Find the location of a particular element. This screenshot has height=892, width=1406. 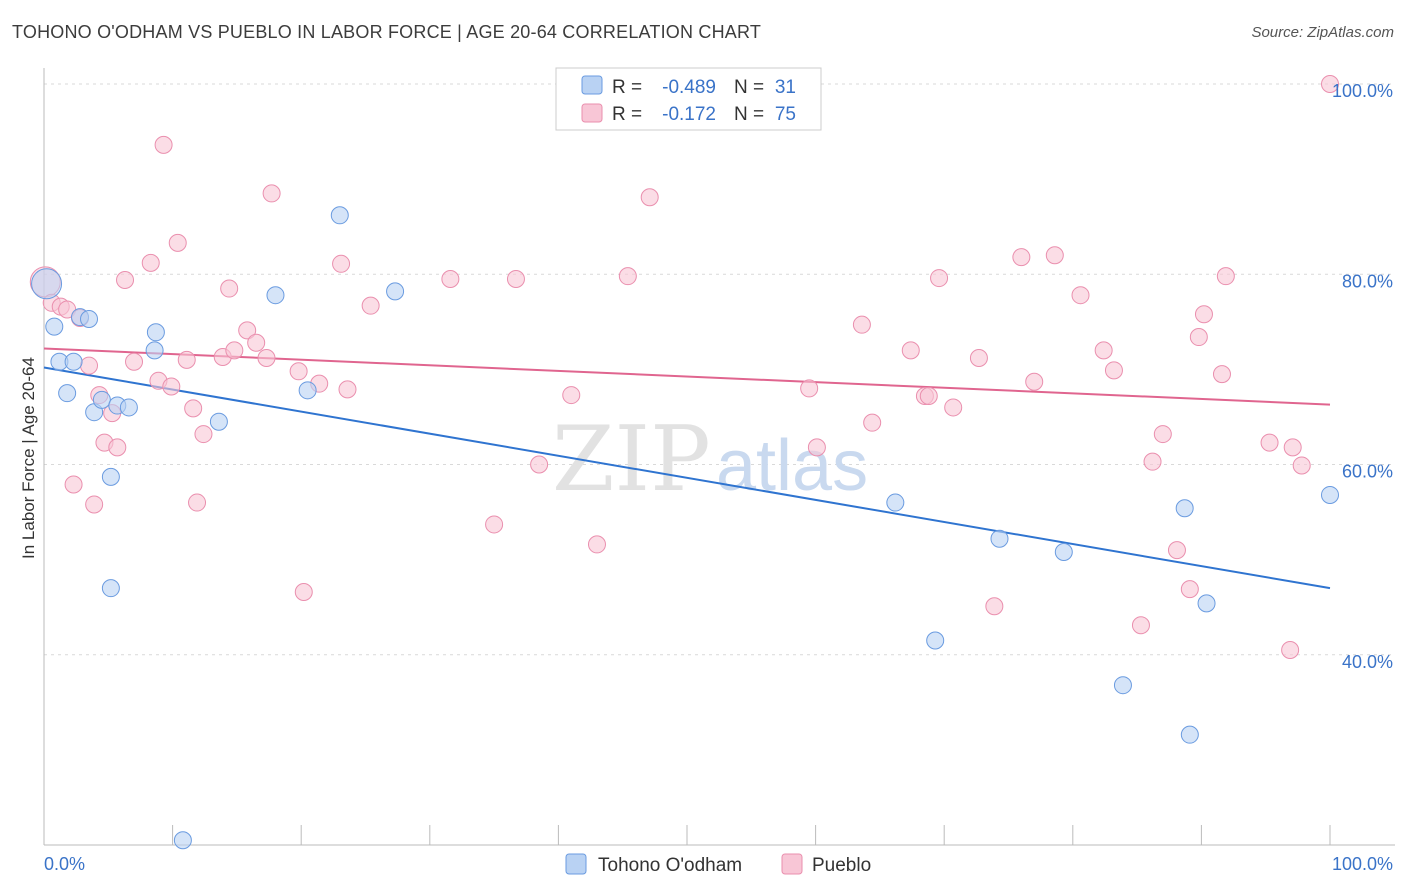

legend-n-label-pink: N = is located at coordinates (749, 114).